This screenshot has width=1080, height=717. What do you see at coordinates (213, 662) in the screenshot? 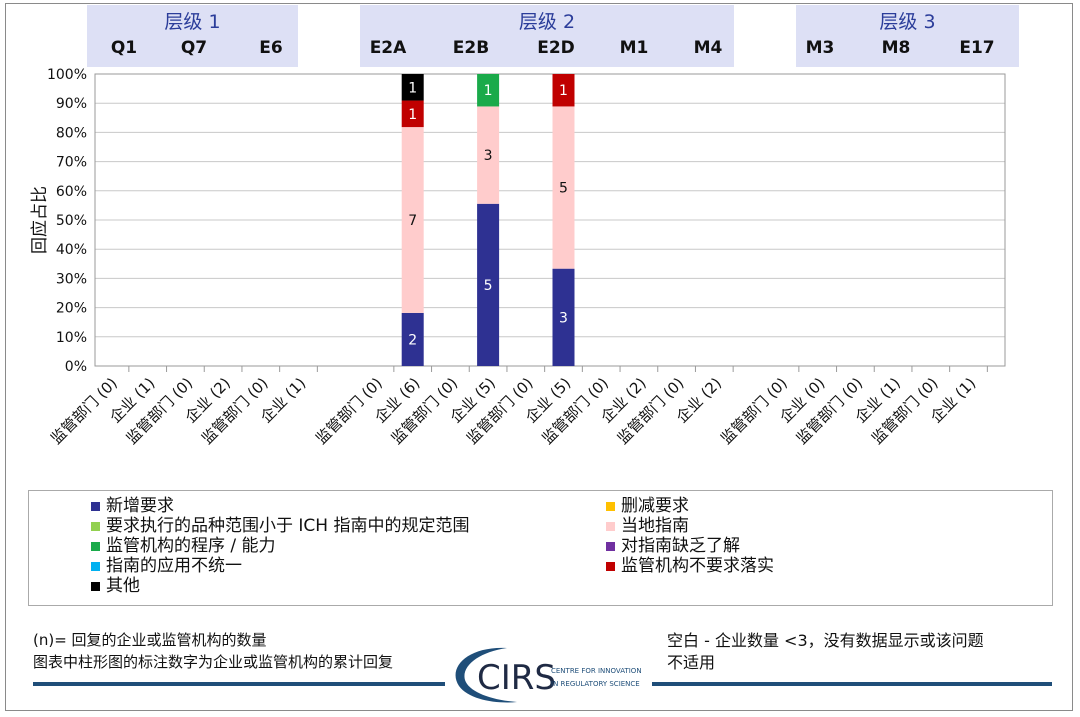
I see `note-left-line2: 图表中柱形图的标注数字为企业或监管机构的累计回复` at bounding box center [213, 662].